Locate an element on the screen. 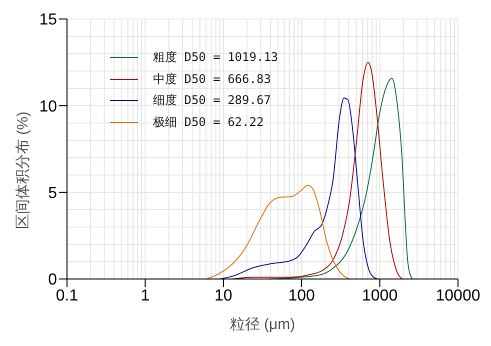  y-axis-title: 区间体积分布 (%) is located at coordinates (23, 170).